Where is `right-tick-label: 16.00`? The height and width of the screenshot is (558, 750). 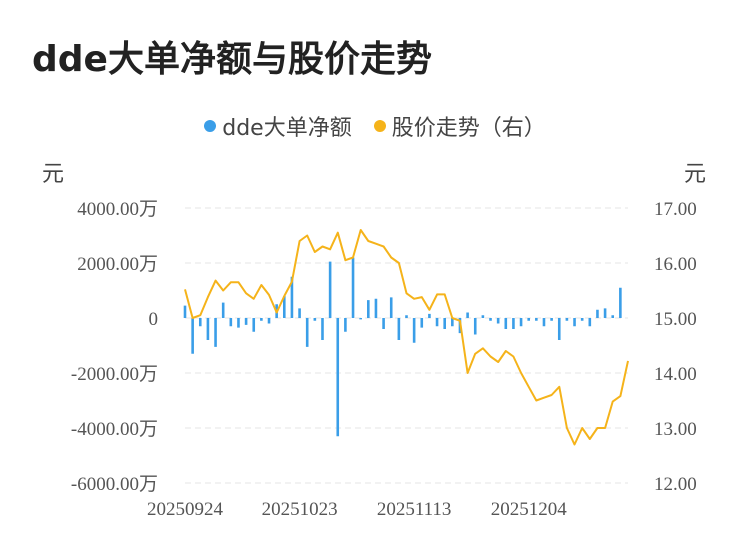
right-tick-label: 16.00 is located at coordinates (675, 264).